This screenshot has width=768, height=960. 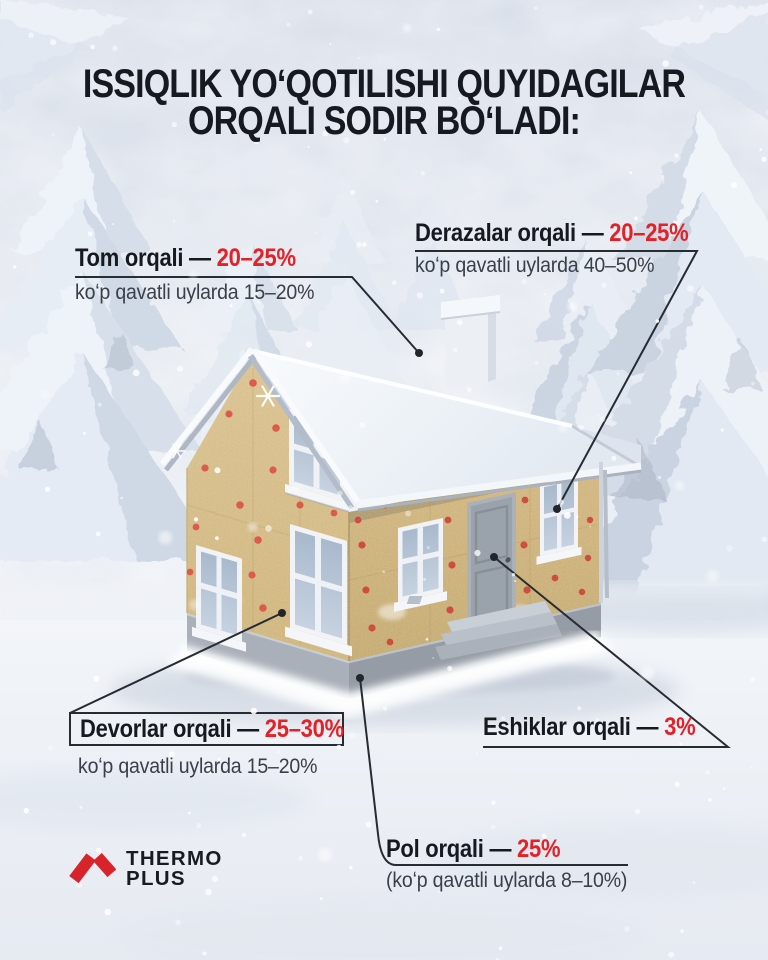 I want to click on entry-door, so click(x=491, y=569).